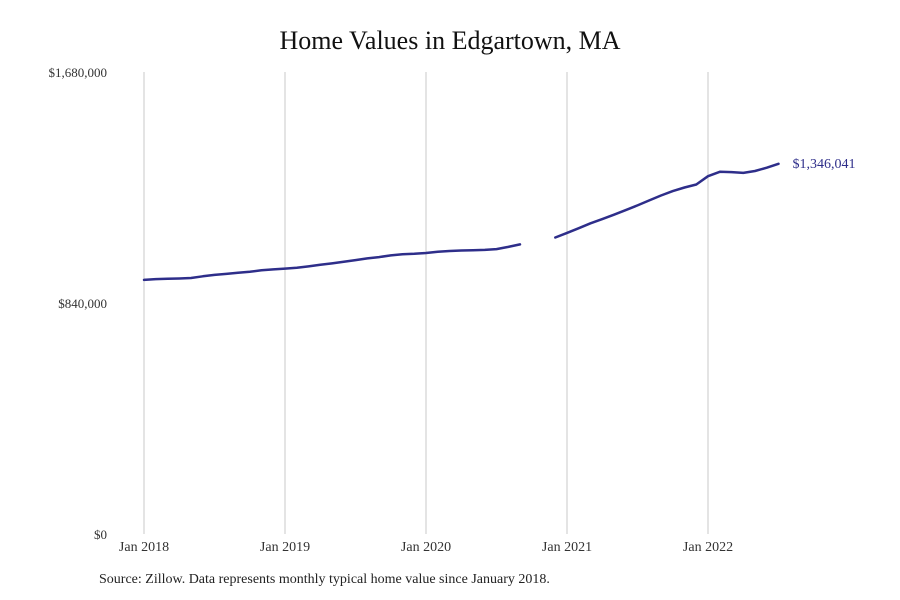 The width and height of the screenshot is (900, 600). Describe the element at coordinates (100, 534) in the screenshot. I see `y-tick-label: $0` at that location.